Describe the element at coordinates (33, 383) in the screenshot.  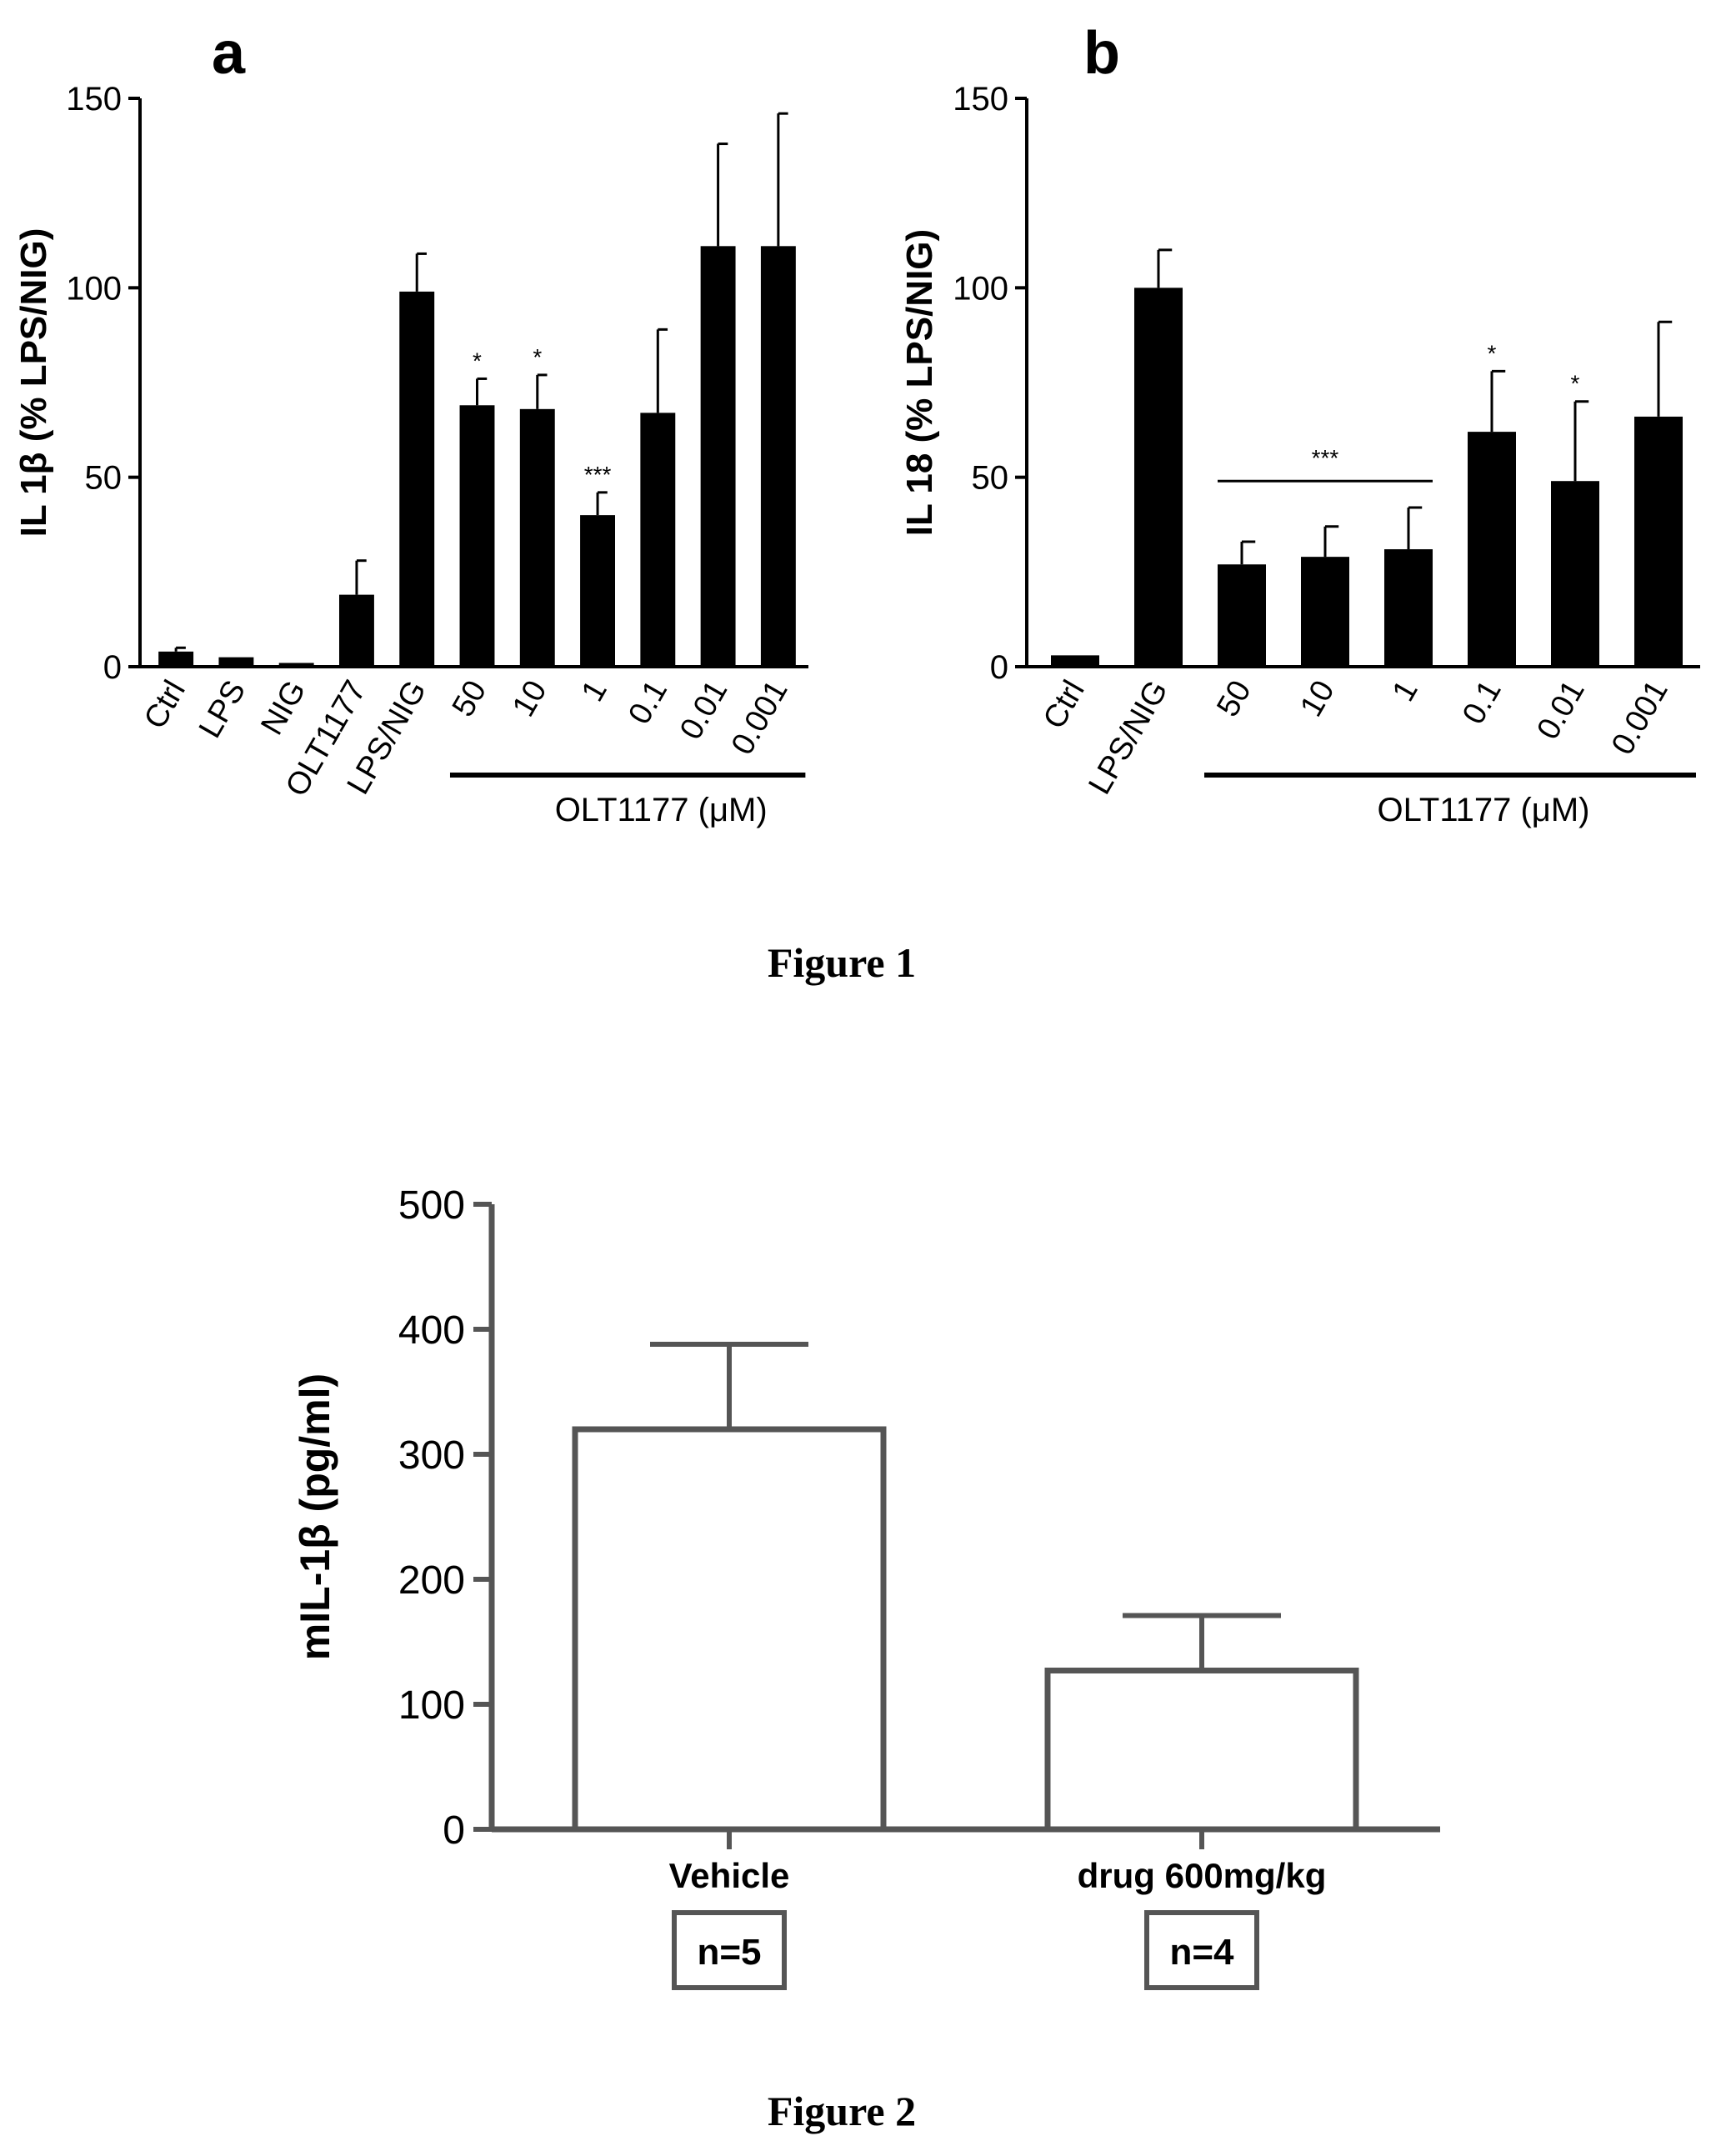
I see `y-axis-label: IL 1β (% LPS/NIG)` at that location.